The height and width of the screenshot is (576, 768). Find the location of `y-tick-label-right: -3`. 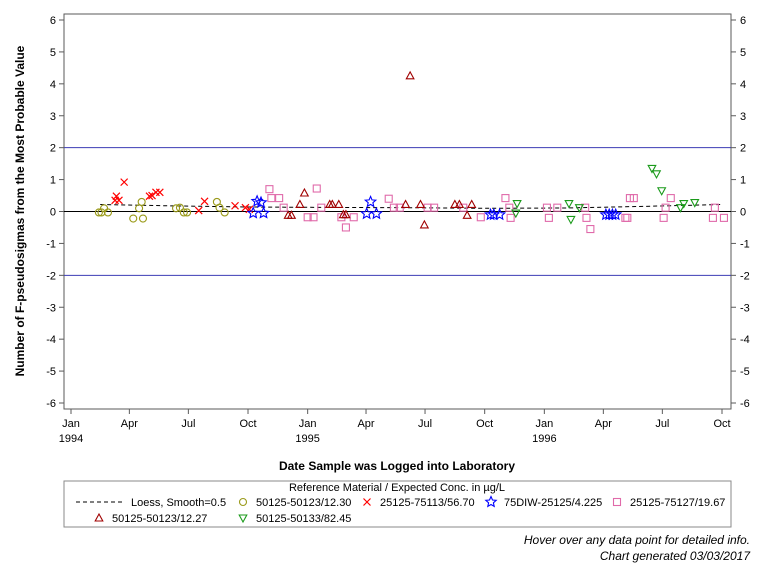

y-tick-label-right: -3 is located at coordinates (745, 308).